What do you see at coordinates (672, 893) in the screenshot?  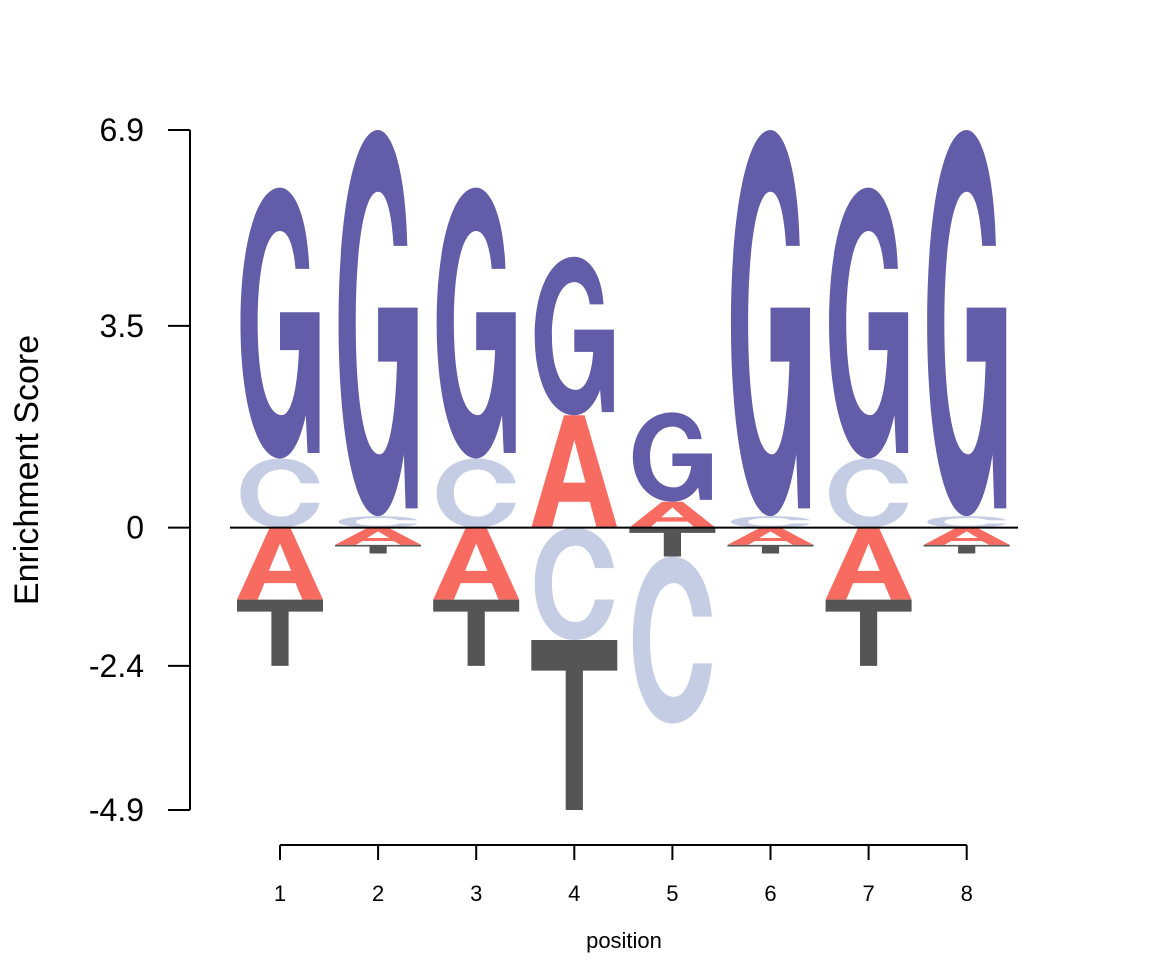 I see `x-tick-label: 5` at bounding box center [672, 893].